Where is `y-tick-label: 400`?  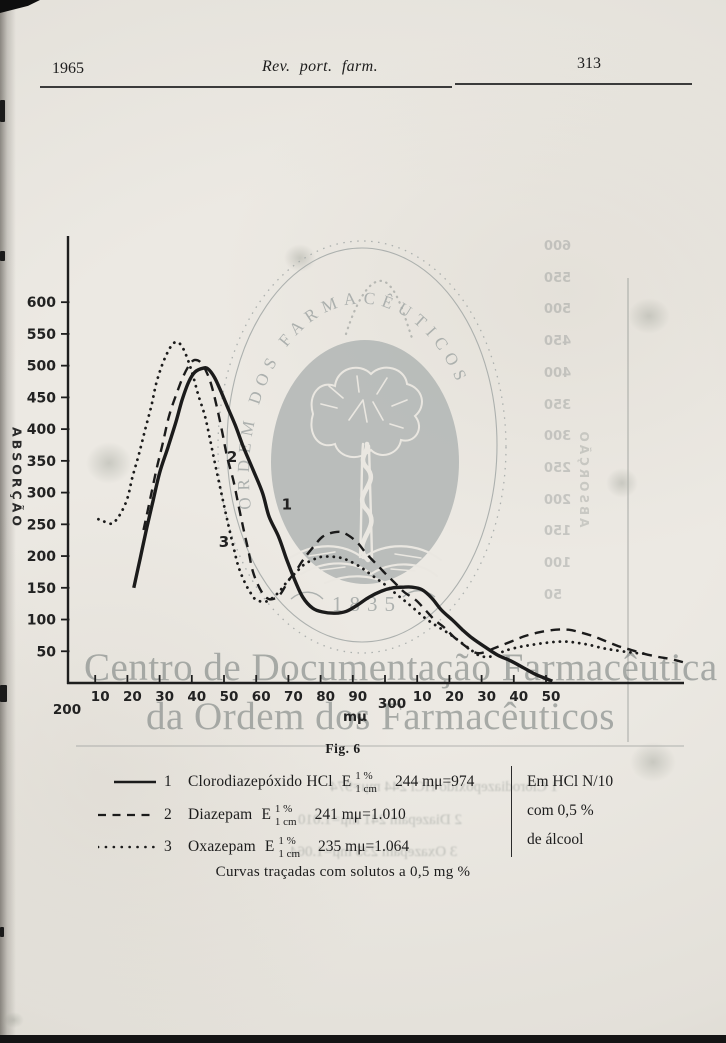
y-tick-label: 400 is located at coordinates (41, 430).